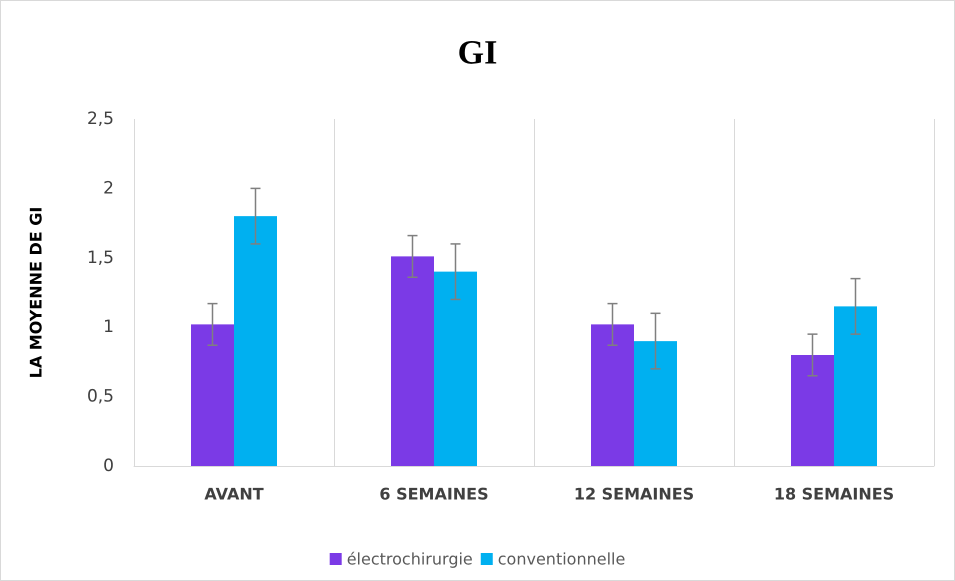 Image resolution: width=955 pixels, height=581 pixels. I want to click on y-tick-label: 1, so click(108, 327).